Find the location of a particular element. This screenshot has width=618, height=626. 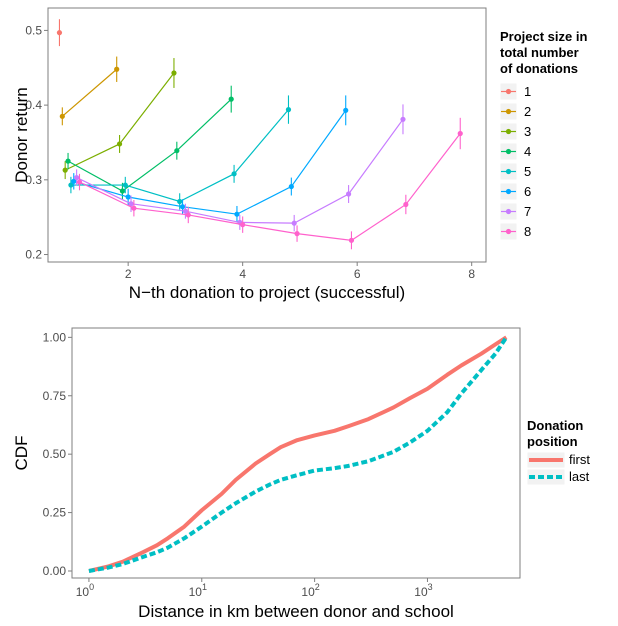

chart2-y-tick-label: 0.75 is located at coordinates (55, 396).